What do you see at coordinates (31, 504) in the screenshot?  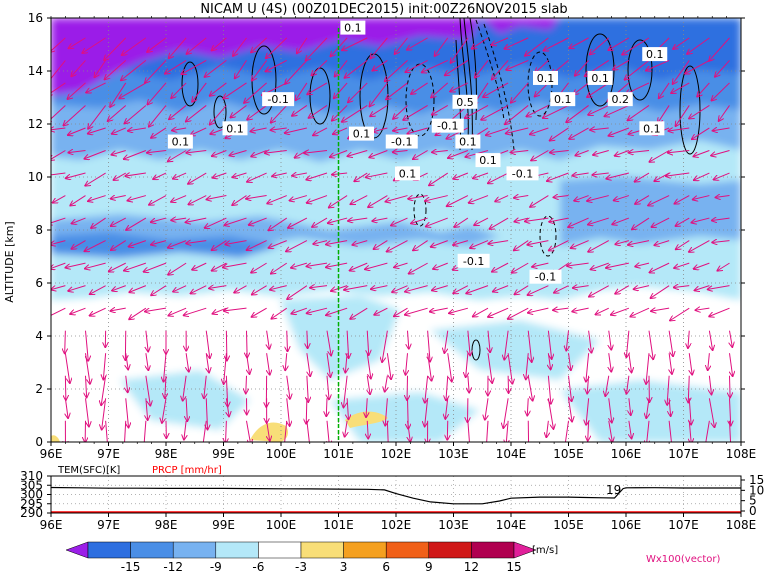 I see `surface-left-tick-label: 295` at bounding box center [31, 504].